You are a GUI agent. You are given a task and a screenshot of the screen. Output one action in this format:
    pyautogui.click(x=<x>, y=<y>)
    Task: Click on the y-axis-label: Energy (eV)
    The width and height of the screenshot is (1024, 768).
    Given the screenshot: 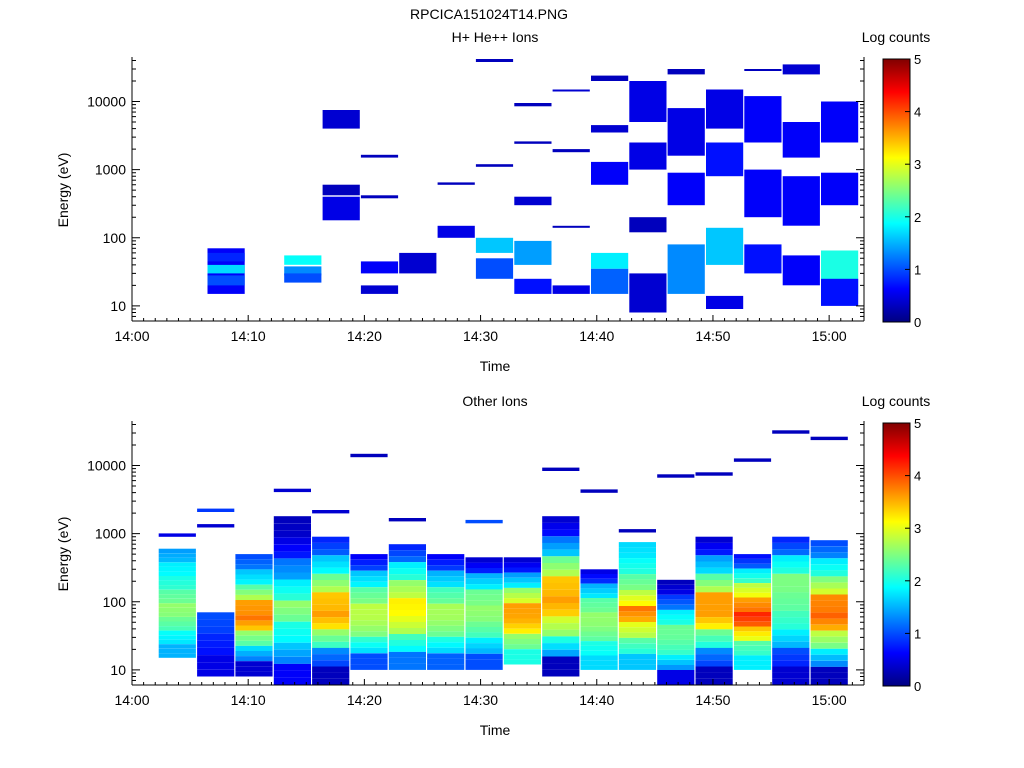 What is the action you would take?
    pyautogui.click(x=63, y=554)
    